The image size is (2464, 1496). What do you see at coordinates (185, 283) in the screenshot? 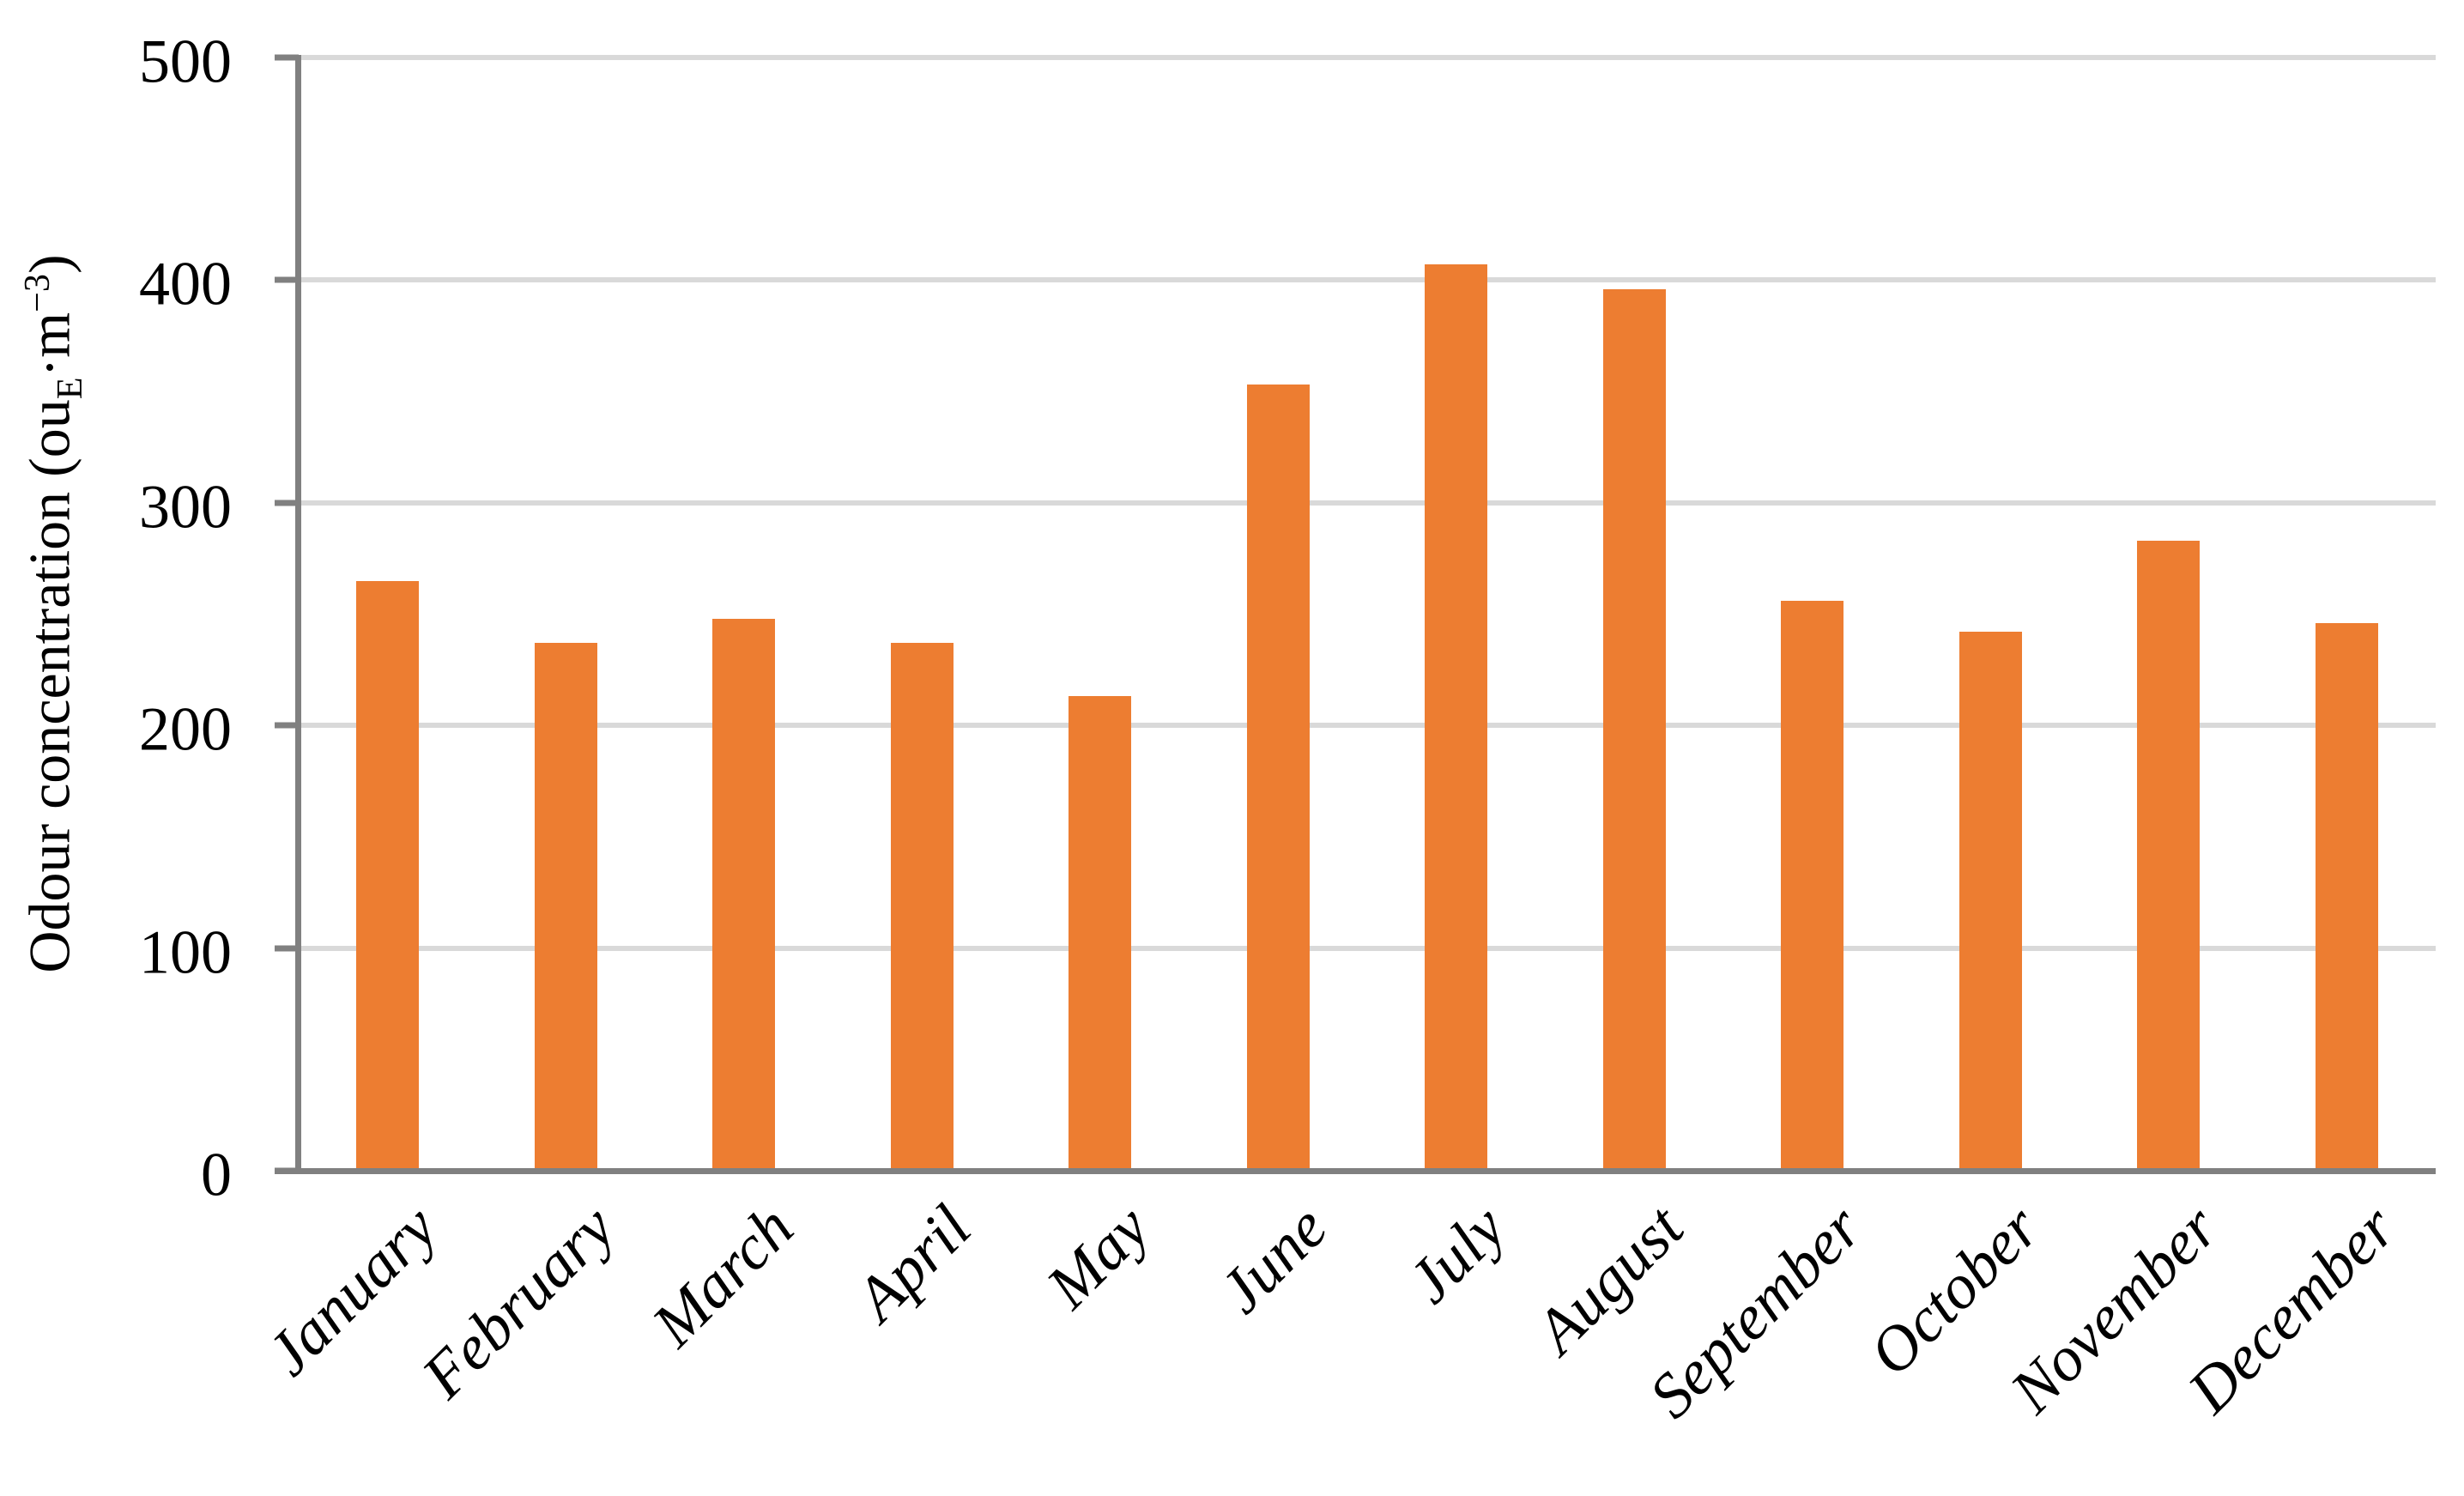
I see `y-axis-tick-label-400: 400` at bounding box center [185, 283].